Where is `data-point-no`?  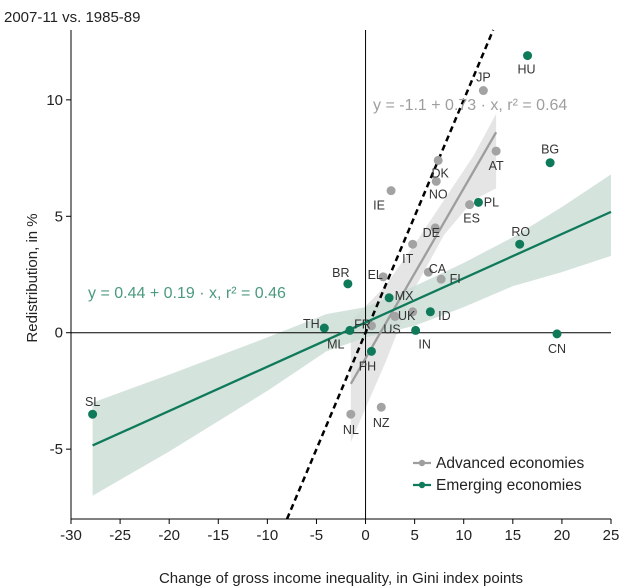
data-point-no is located at coordinates (436, 181).